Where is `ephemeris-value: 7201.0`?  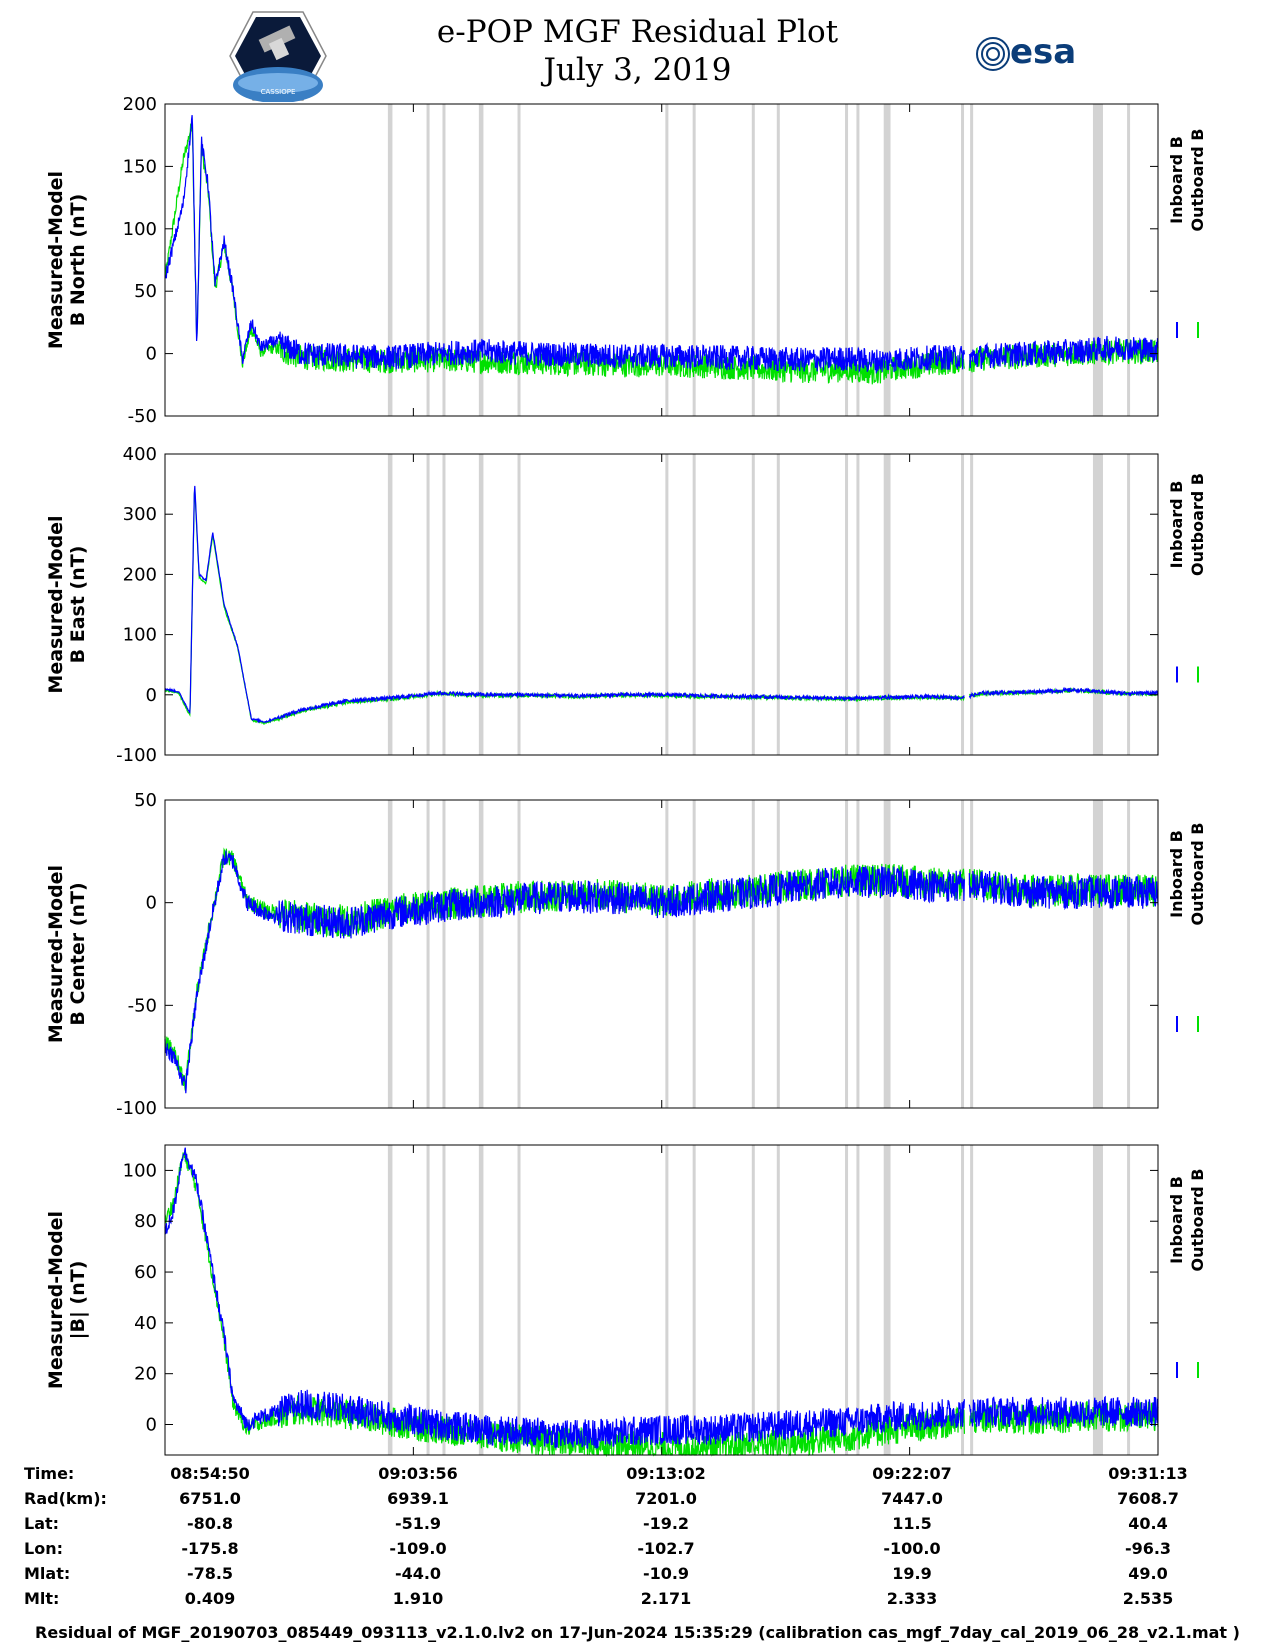 ephemeris-value: 7201.0 is located at coordinates (666, 1498).